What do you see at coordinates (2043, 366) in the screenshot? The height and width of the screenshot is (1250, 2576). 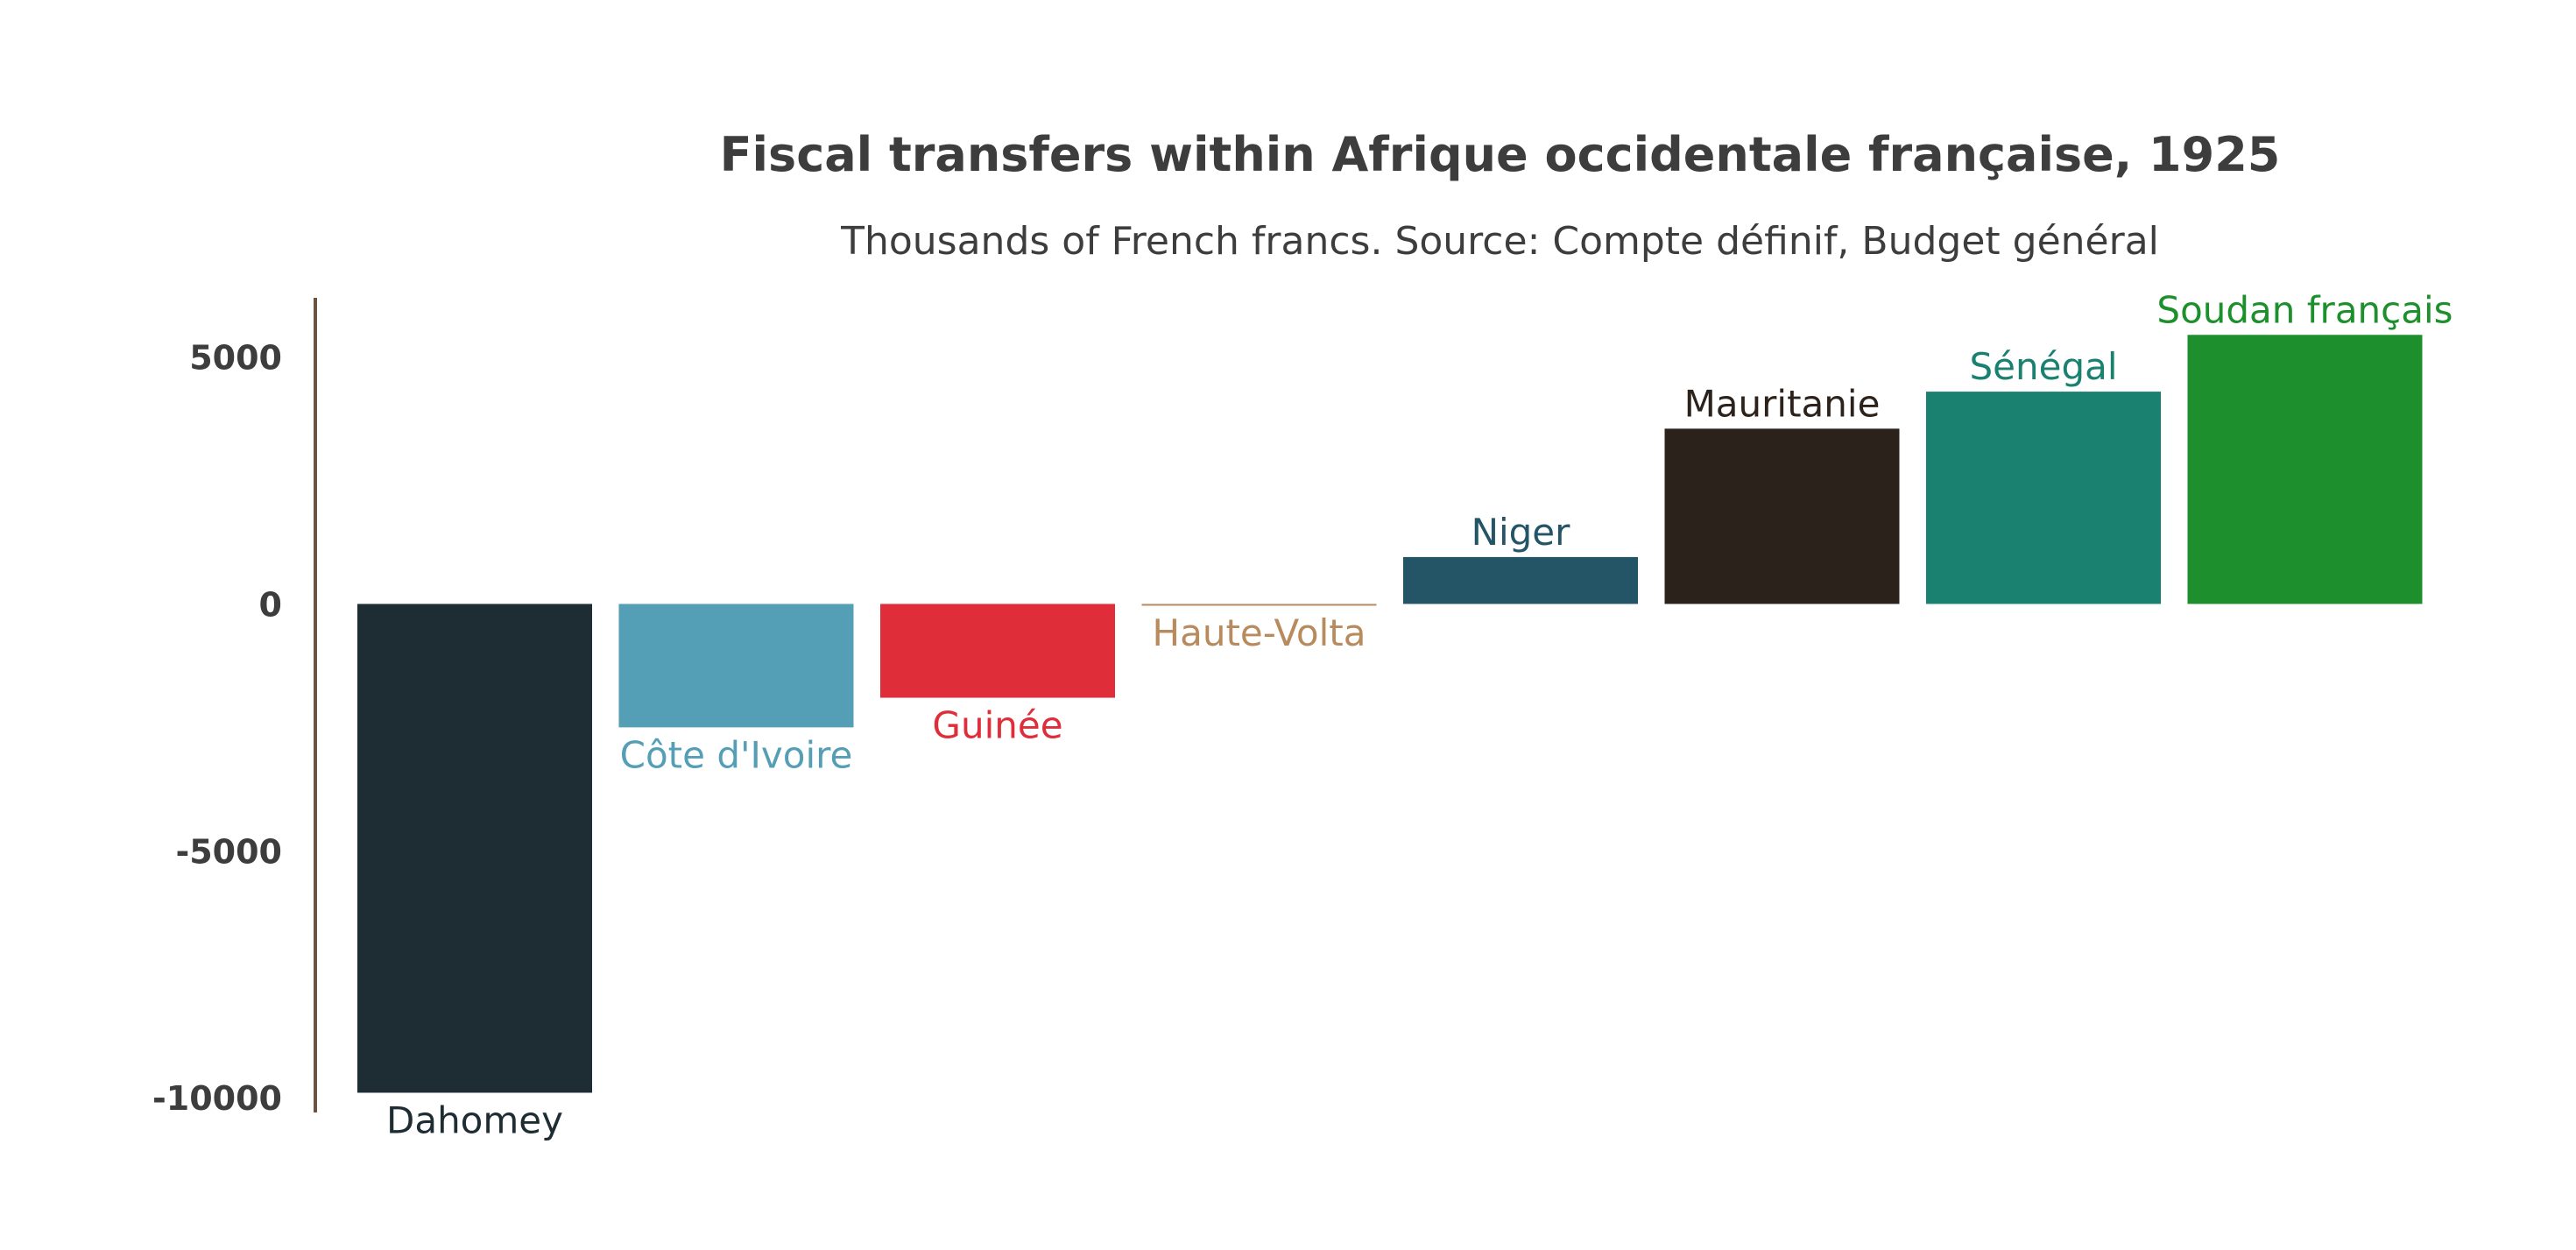 I see `bar-category-label: Sénégal` at bounding box center [2043, 366].